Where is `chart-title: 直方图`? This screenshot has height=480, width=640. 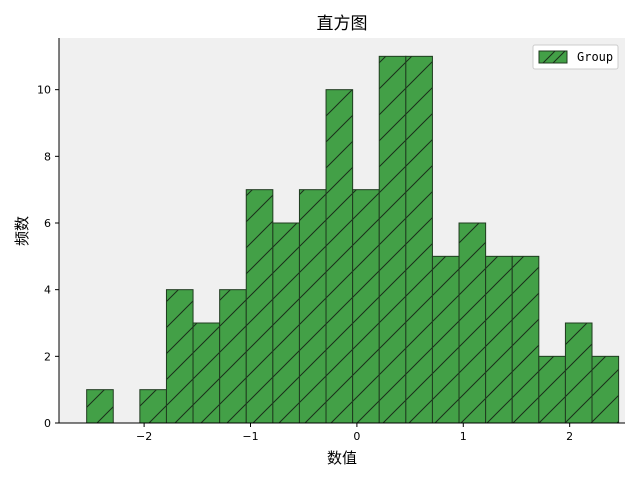
chart-title: 直方图 is located at coordinates (342, 24).